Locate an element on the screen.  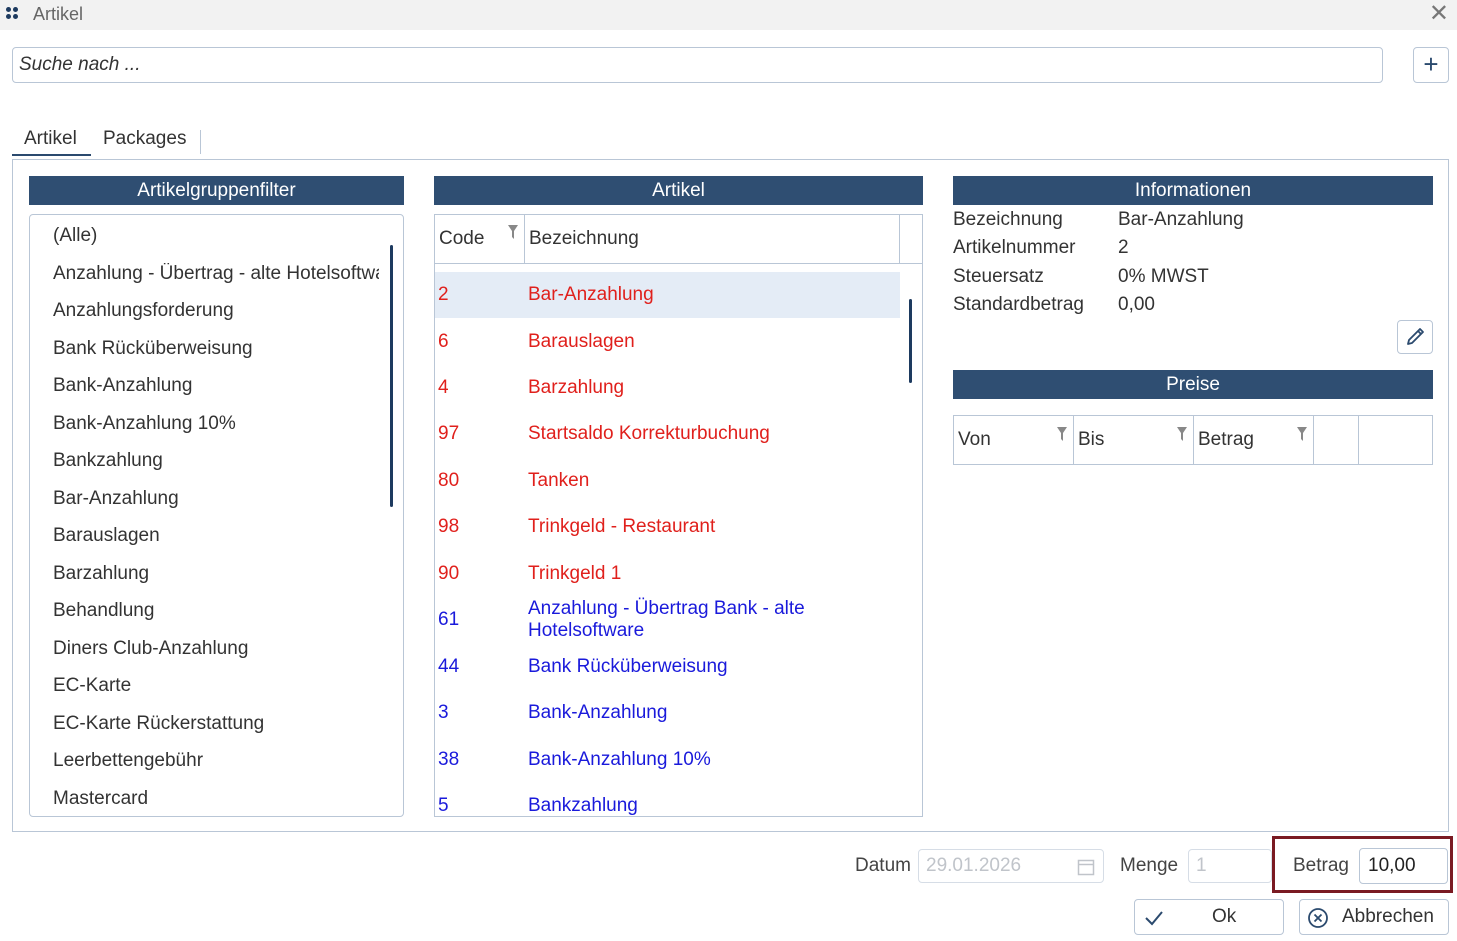
group-list-scrollbar is located at coordinates (391, 376).